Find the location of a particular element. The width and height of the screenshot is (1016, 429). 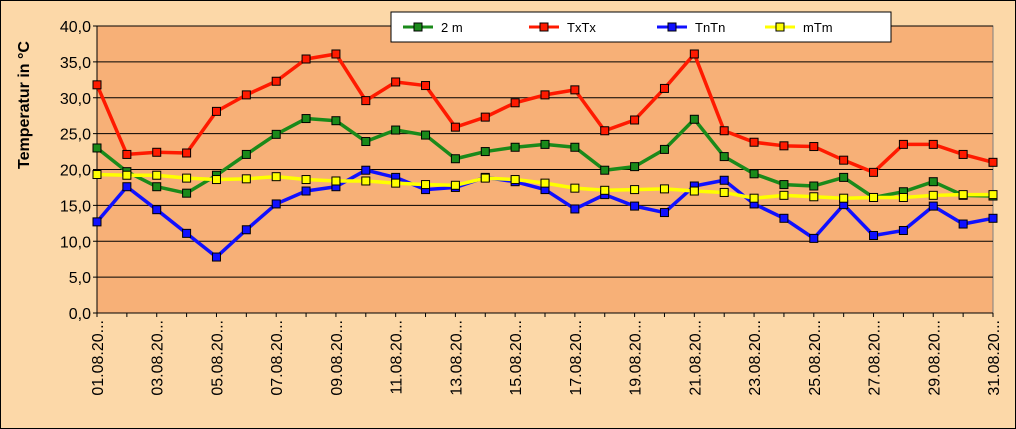

y-tick-label: 20,0 is located at coordinates (75, 171).